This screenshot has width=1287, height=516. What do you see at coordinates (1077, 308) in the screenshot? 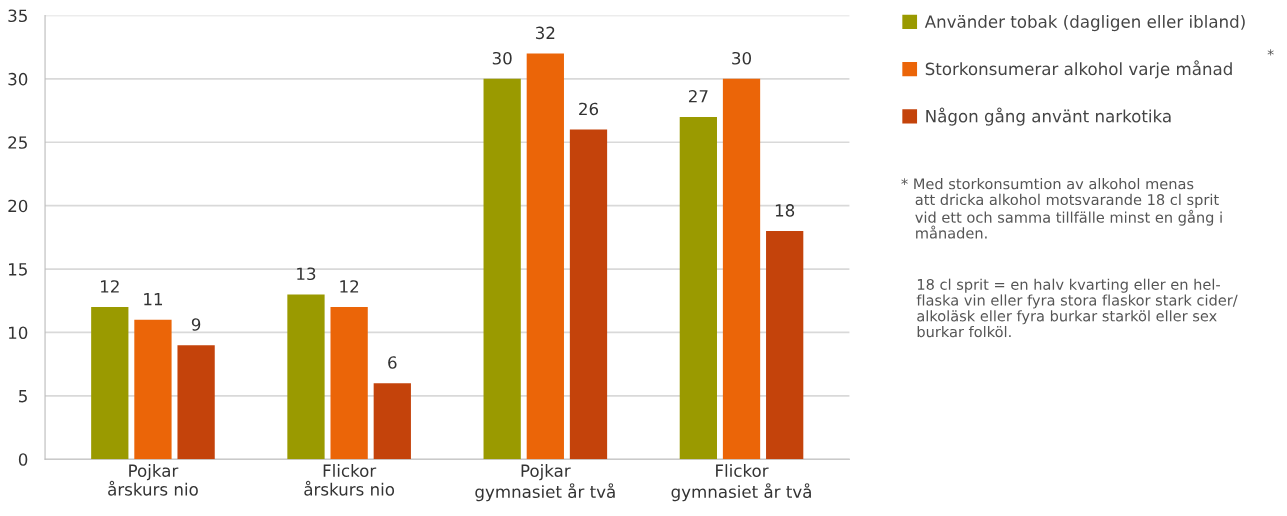
I see `text: 18 cl sprit = en halv kvarting eller en hel- flaska vin eller fyra stora flaskor stark cider/ alkoläsk eller fyra burkar starköl eller sex burkar folköl.` at bounding box center [1077, 308].